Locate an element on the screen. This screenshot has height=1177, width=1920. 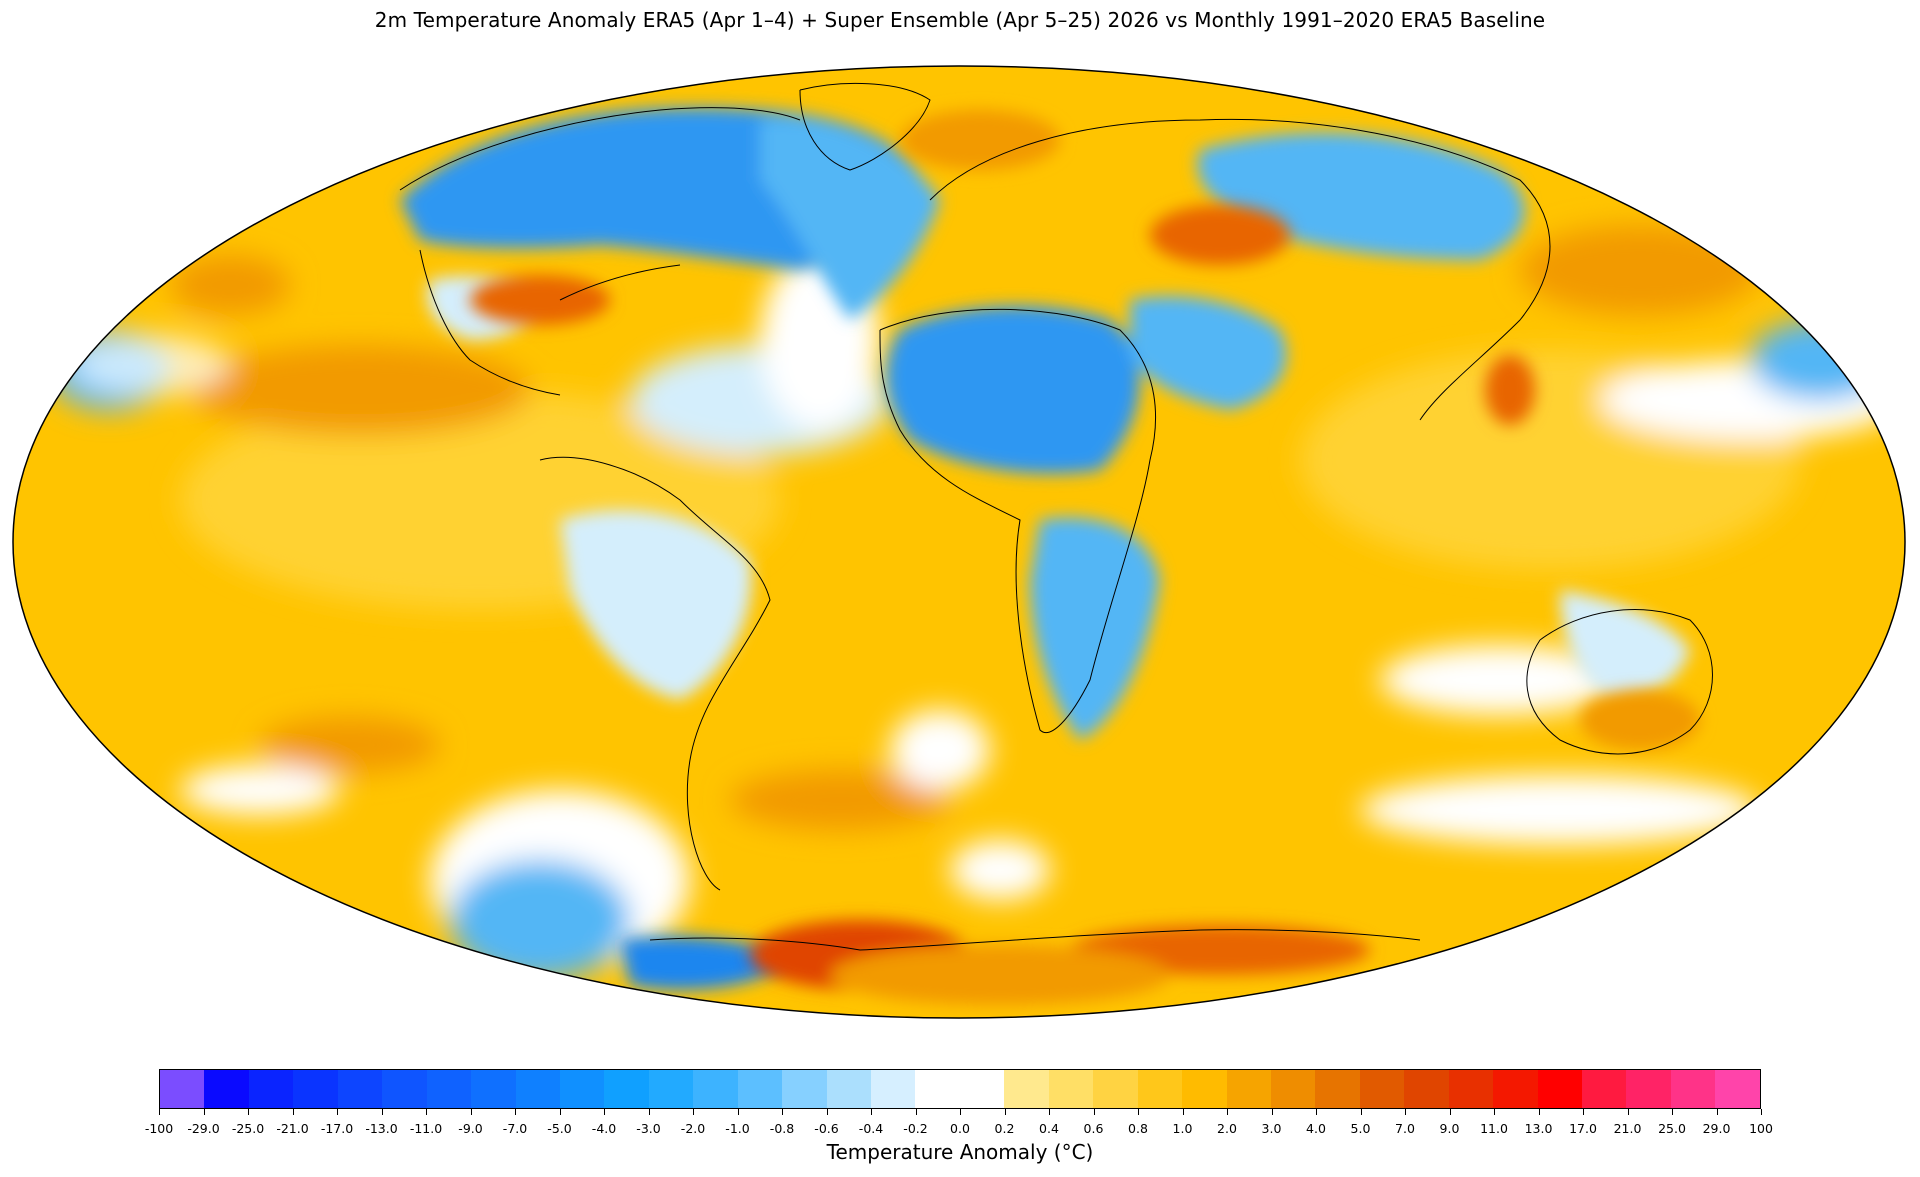
colorbar-tick-label: -7.0 is located at coordinates (515, 1128).